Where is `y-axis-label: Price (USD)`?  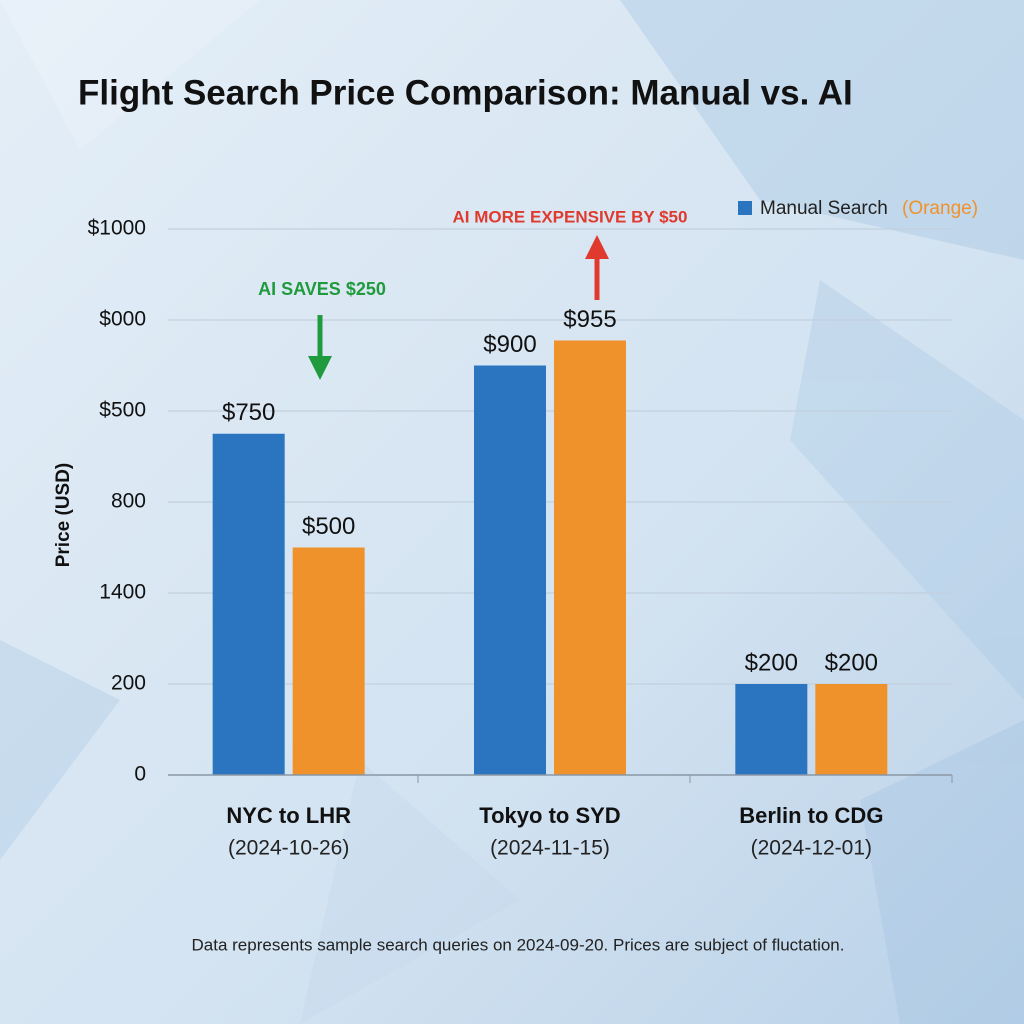
y-axis-label: Price (USD) is located at coordinates (63, 515).